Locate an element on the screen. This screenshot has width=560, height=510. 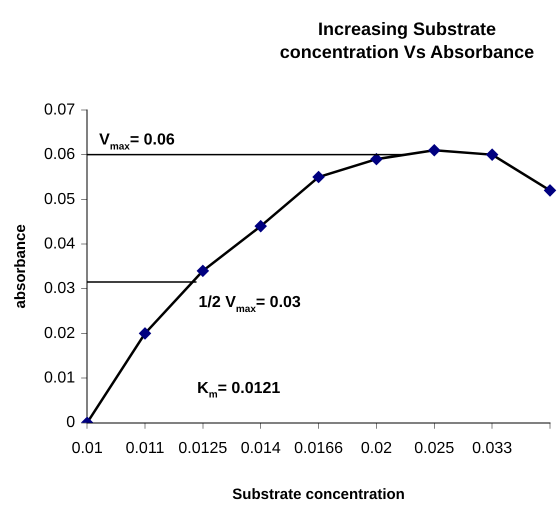
y-tick-label: 0.04 is located at coordinates (60, 243).